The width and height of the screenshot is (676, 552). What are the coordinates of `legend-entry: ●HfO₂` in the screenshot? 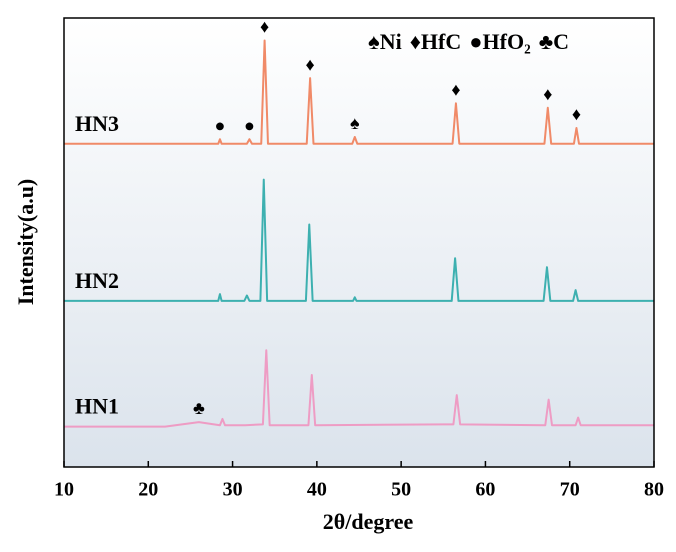 It's located at (500, 41).